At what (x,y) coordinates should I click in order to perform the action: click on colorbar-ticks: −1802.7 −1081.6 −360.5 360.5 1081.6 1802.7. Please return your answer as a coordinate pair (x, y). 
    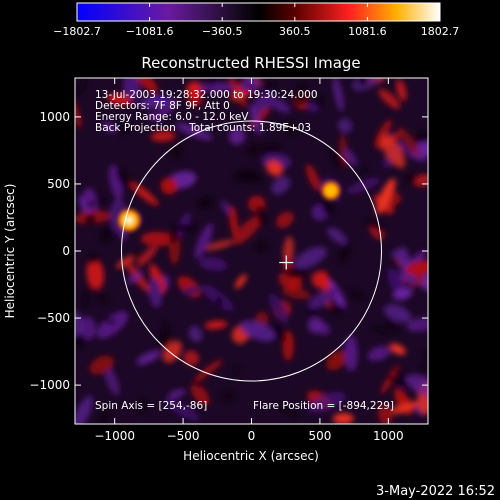
    Looking at the image, I should click on (256, 20).